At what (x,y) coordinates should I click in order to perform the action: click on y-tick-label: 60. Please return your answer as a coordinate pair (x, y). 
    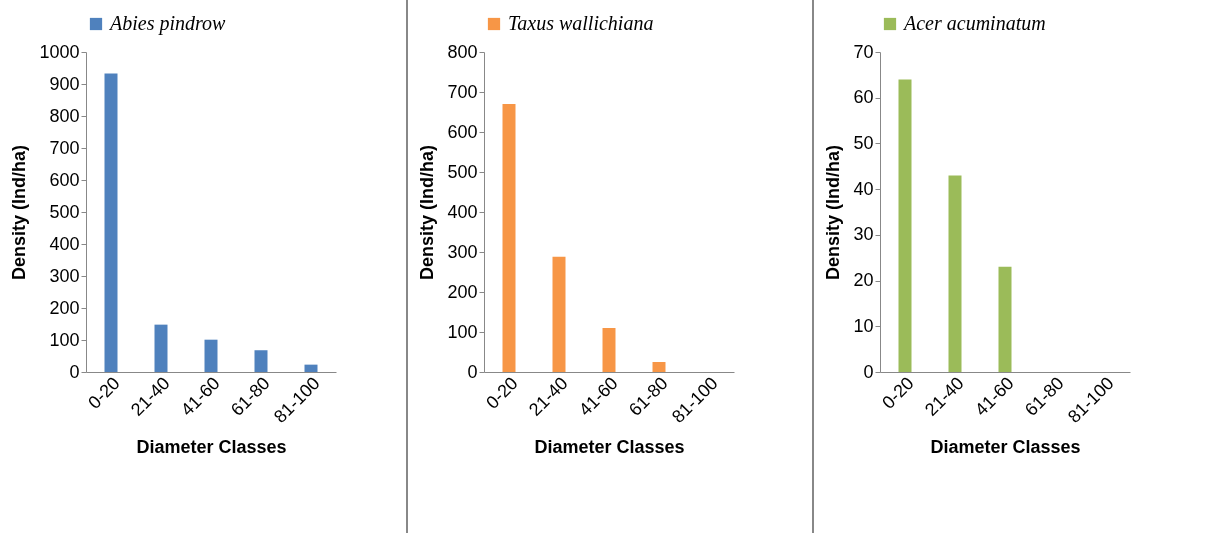
    Looking at the image, I should click on (863, 97).